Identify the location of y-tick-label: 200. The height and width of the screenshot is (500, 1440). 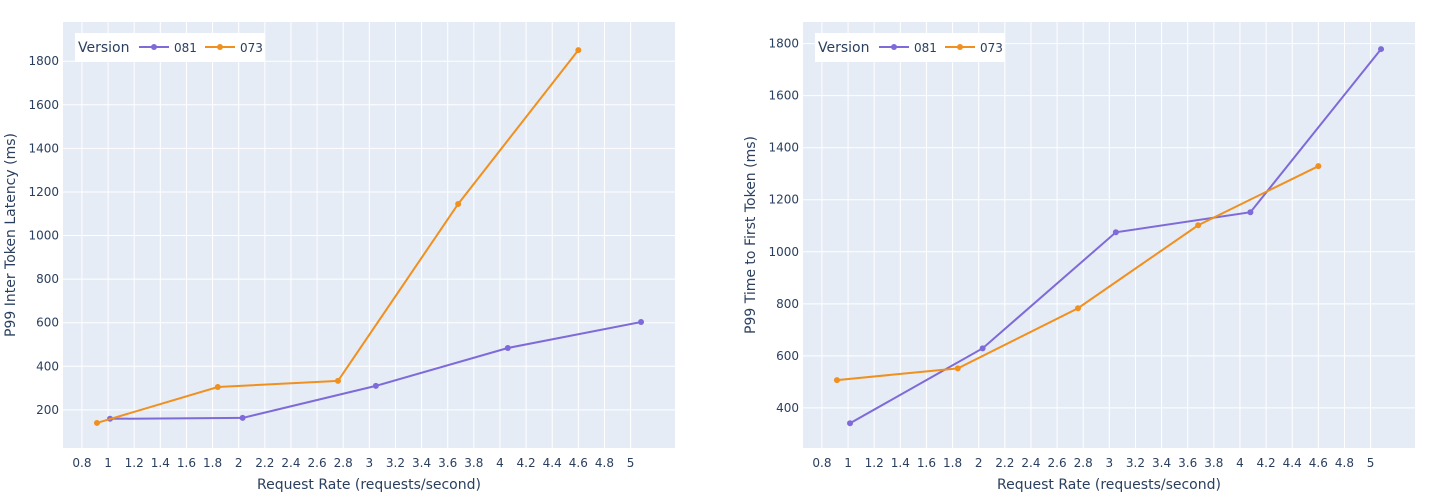
(47, 410).